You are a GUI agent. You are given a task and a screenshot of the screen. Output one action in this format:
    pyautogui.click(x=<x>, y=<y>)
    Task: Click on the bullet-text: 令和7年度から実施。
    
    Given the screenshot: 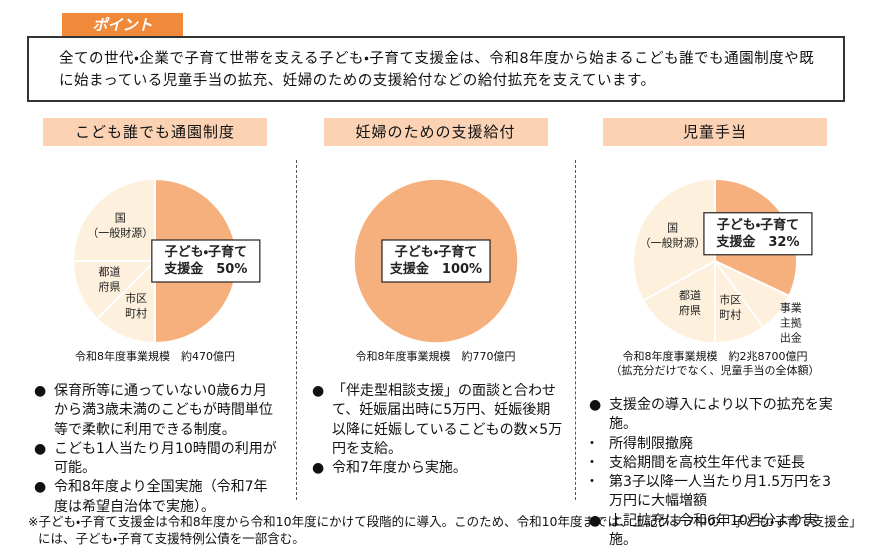 What is the action you would take?
    pyautogui.click(x=399, y=468)
    